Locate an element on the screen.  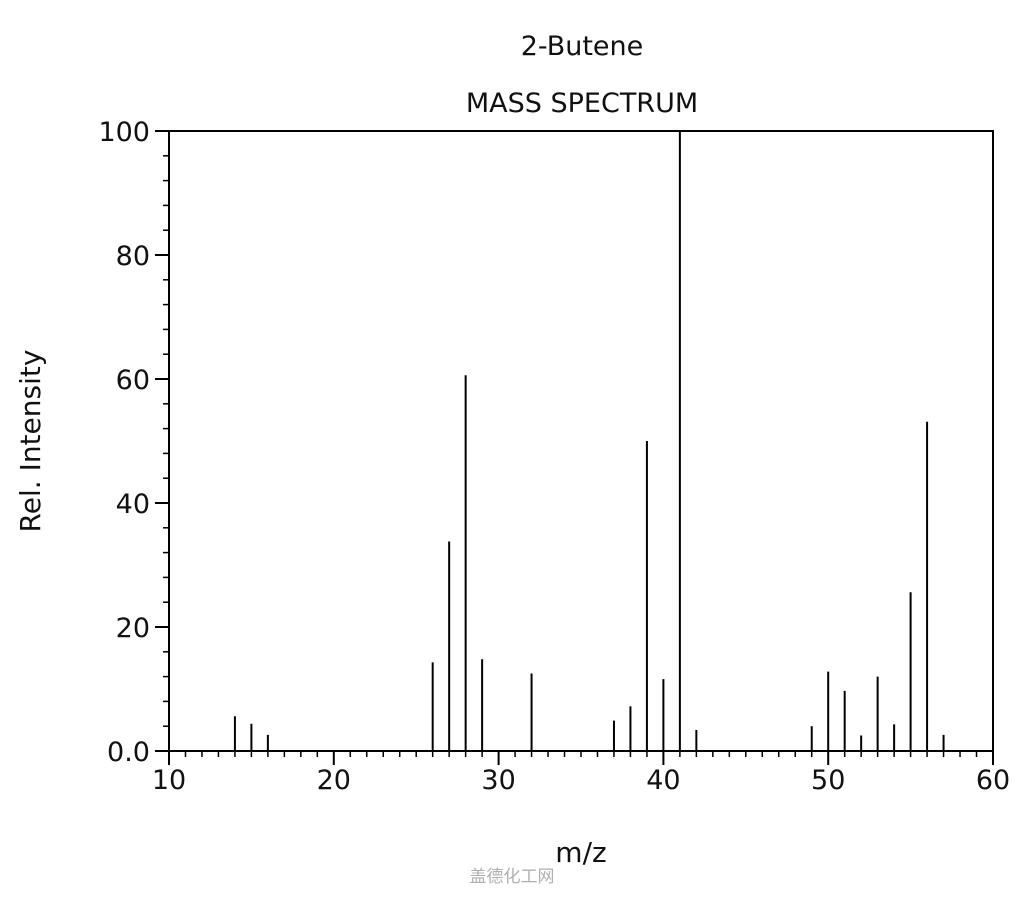
y-minor-ticks is located at coordinates (166, 441).